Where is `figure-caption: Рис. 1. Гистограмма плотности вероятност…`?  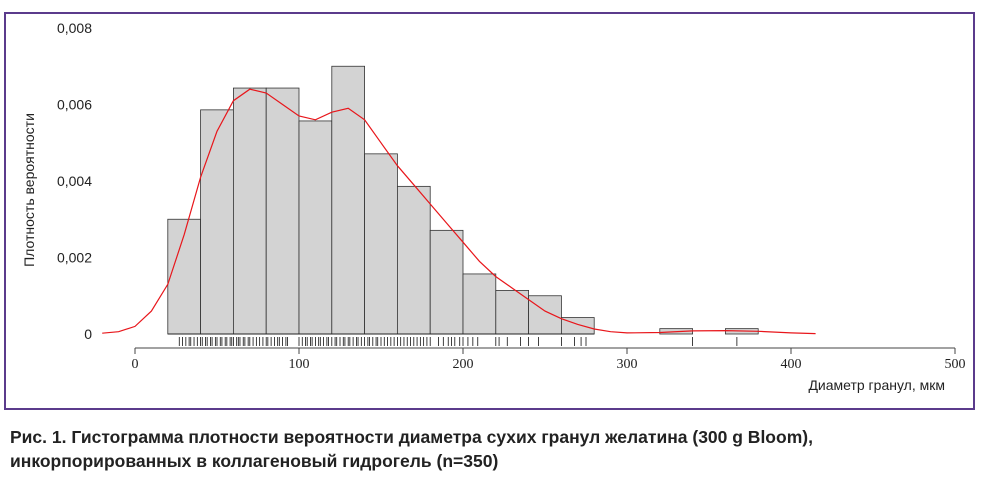
figure-caption: Рис. 1. Гистограмма плотности вероятност… is located at coordinates (495, 449).